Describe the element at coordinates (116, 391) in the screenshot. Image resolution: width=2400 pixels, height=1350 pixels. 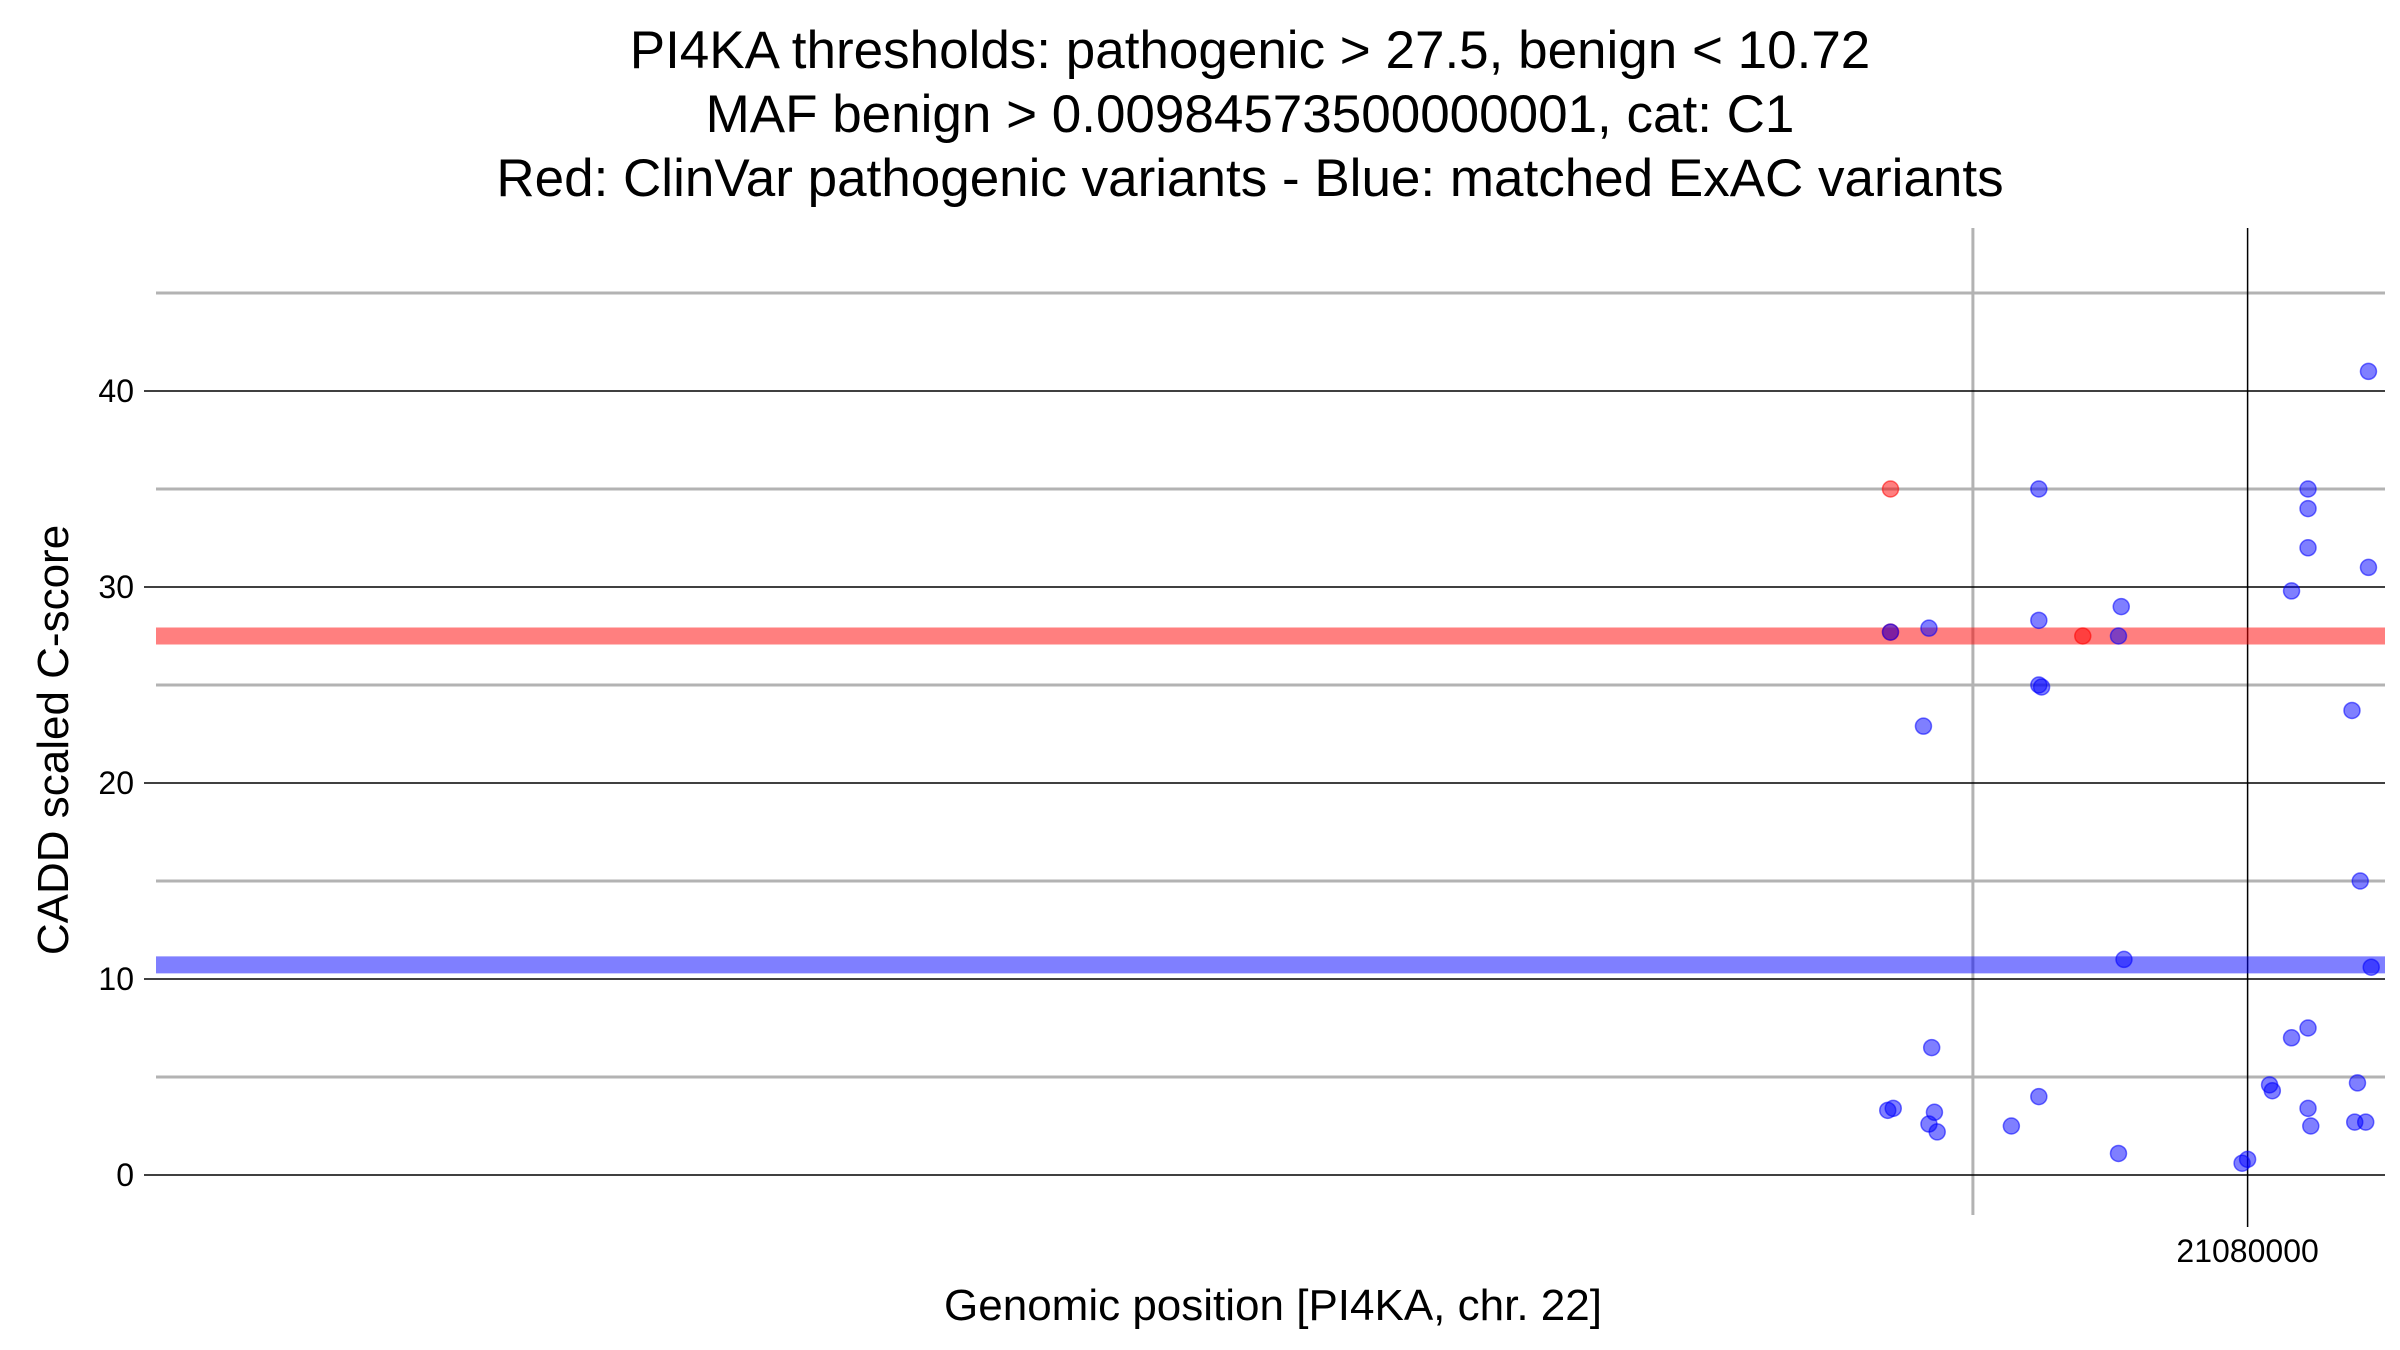
I see `y-tick-label: 40` at that location.